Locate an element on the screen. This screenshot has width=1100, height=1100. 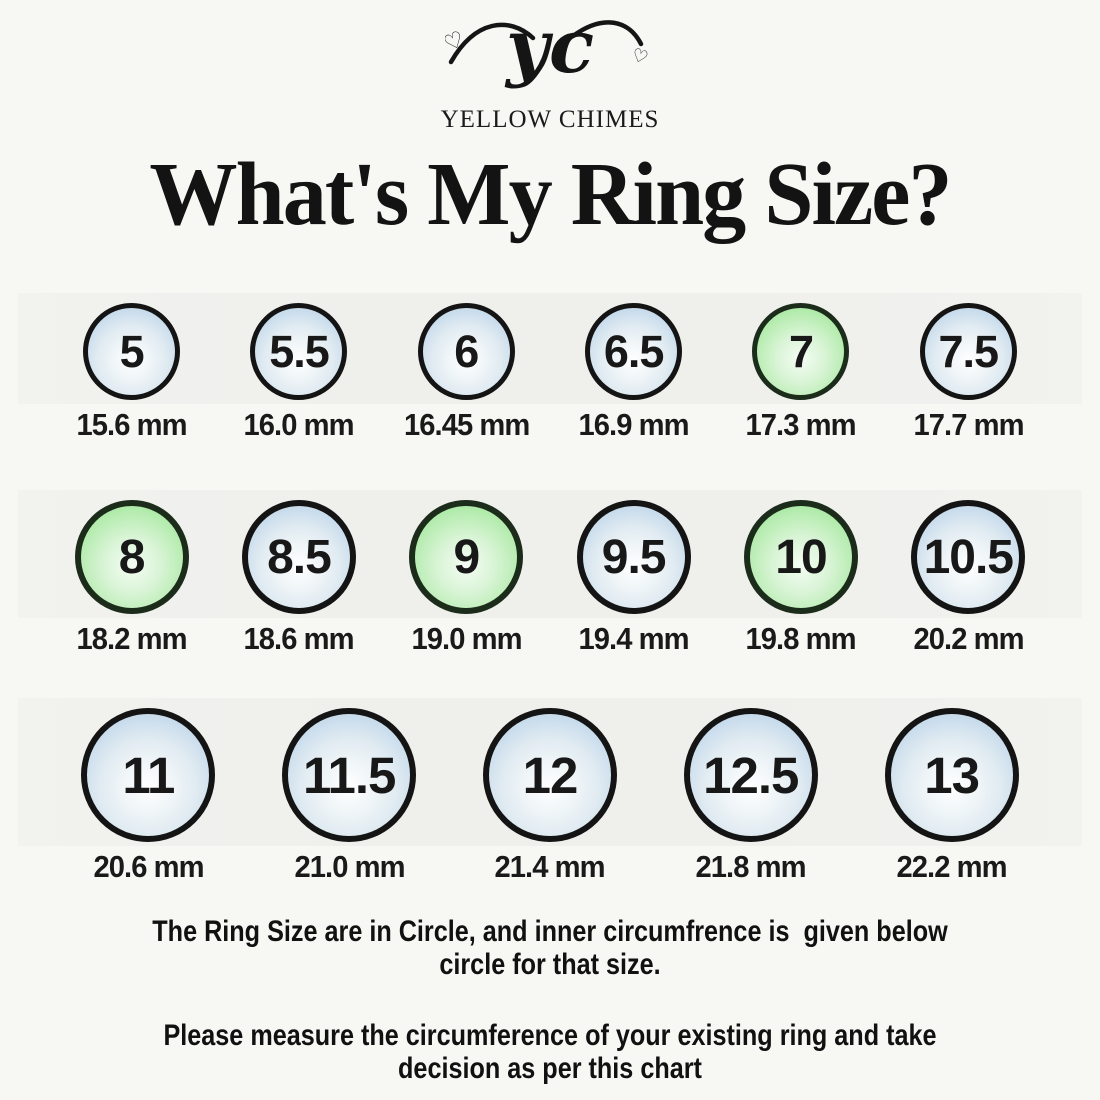
ring-size-cell: 9 19.0 mm is located at coordinates (466, 577).